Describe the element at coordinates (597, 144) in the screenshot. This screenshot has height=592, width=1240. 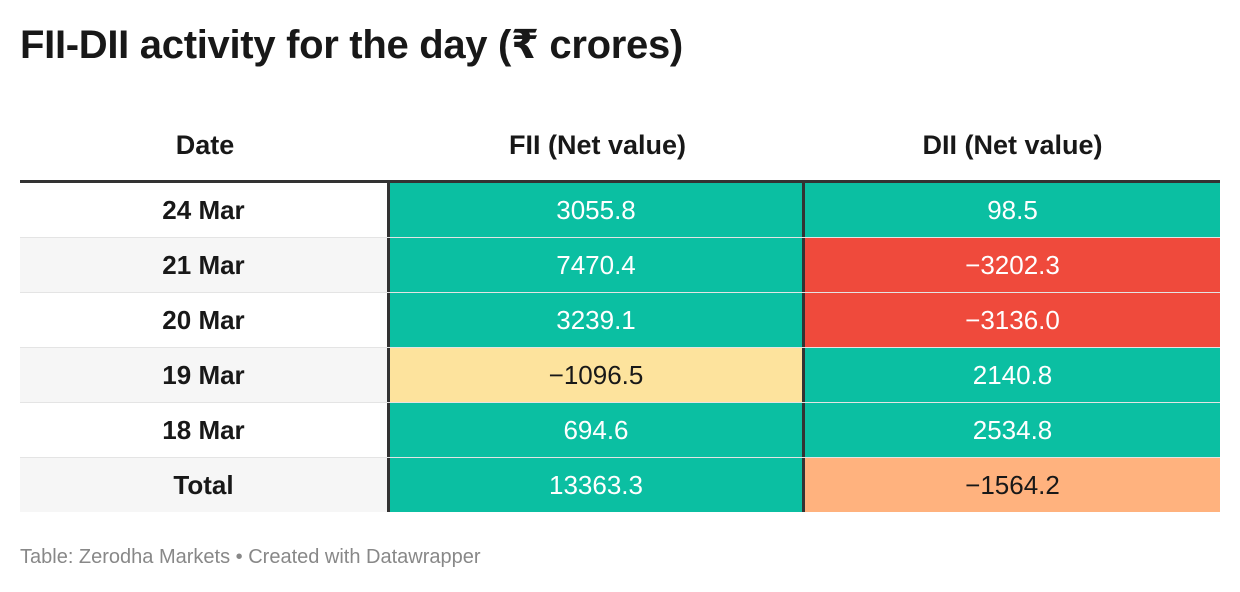
I see `header-fii: FII (Net value)` at that location.